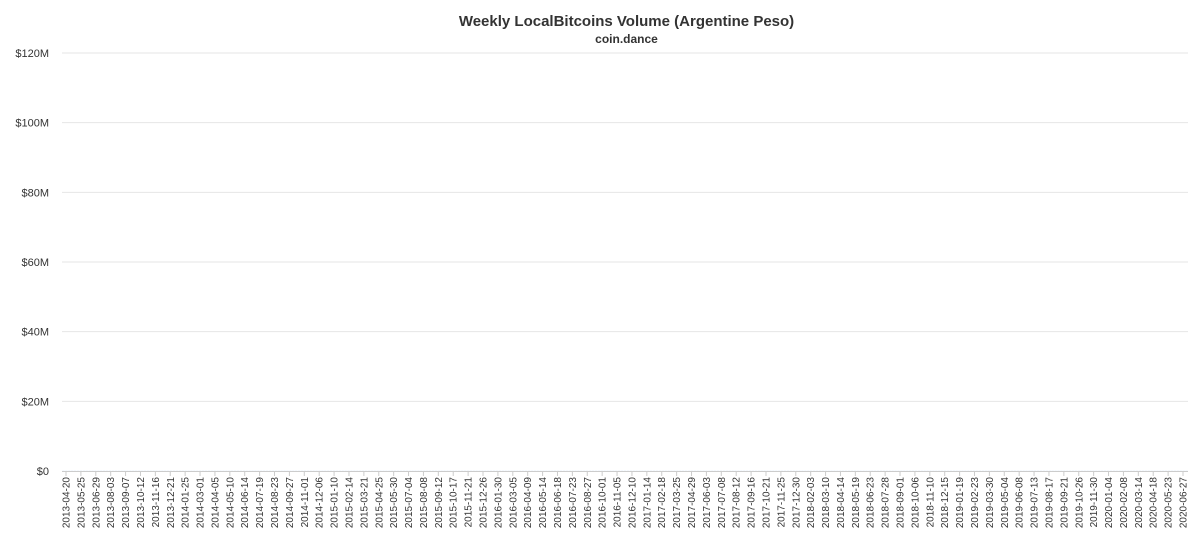 This screenshot has width=1203, height=550. What do you see at coordinates (886, 503) in the screenshot?
I see `x-tick-label: 2018-07-28` at bounding box center [886, 503].